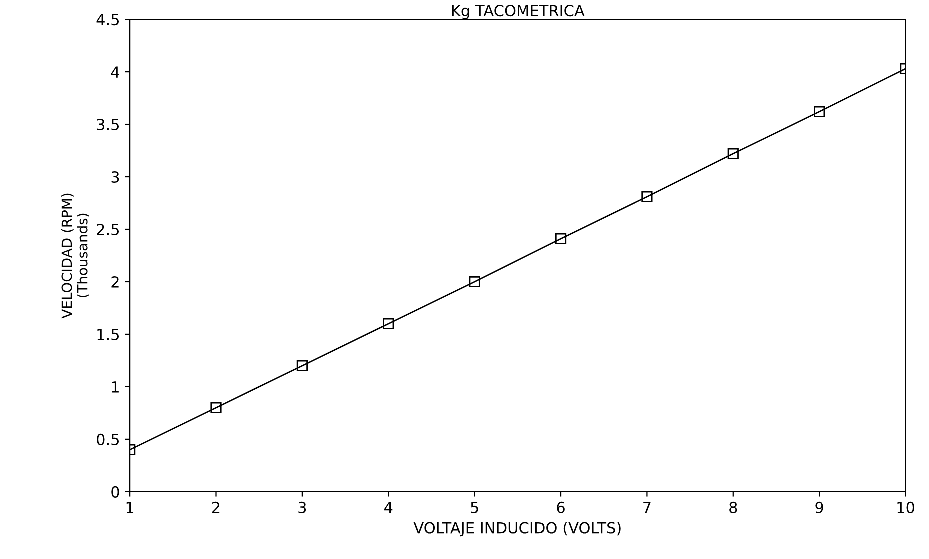  I want to click on x-tick-label: 6, so click(561, 508).